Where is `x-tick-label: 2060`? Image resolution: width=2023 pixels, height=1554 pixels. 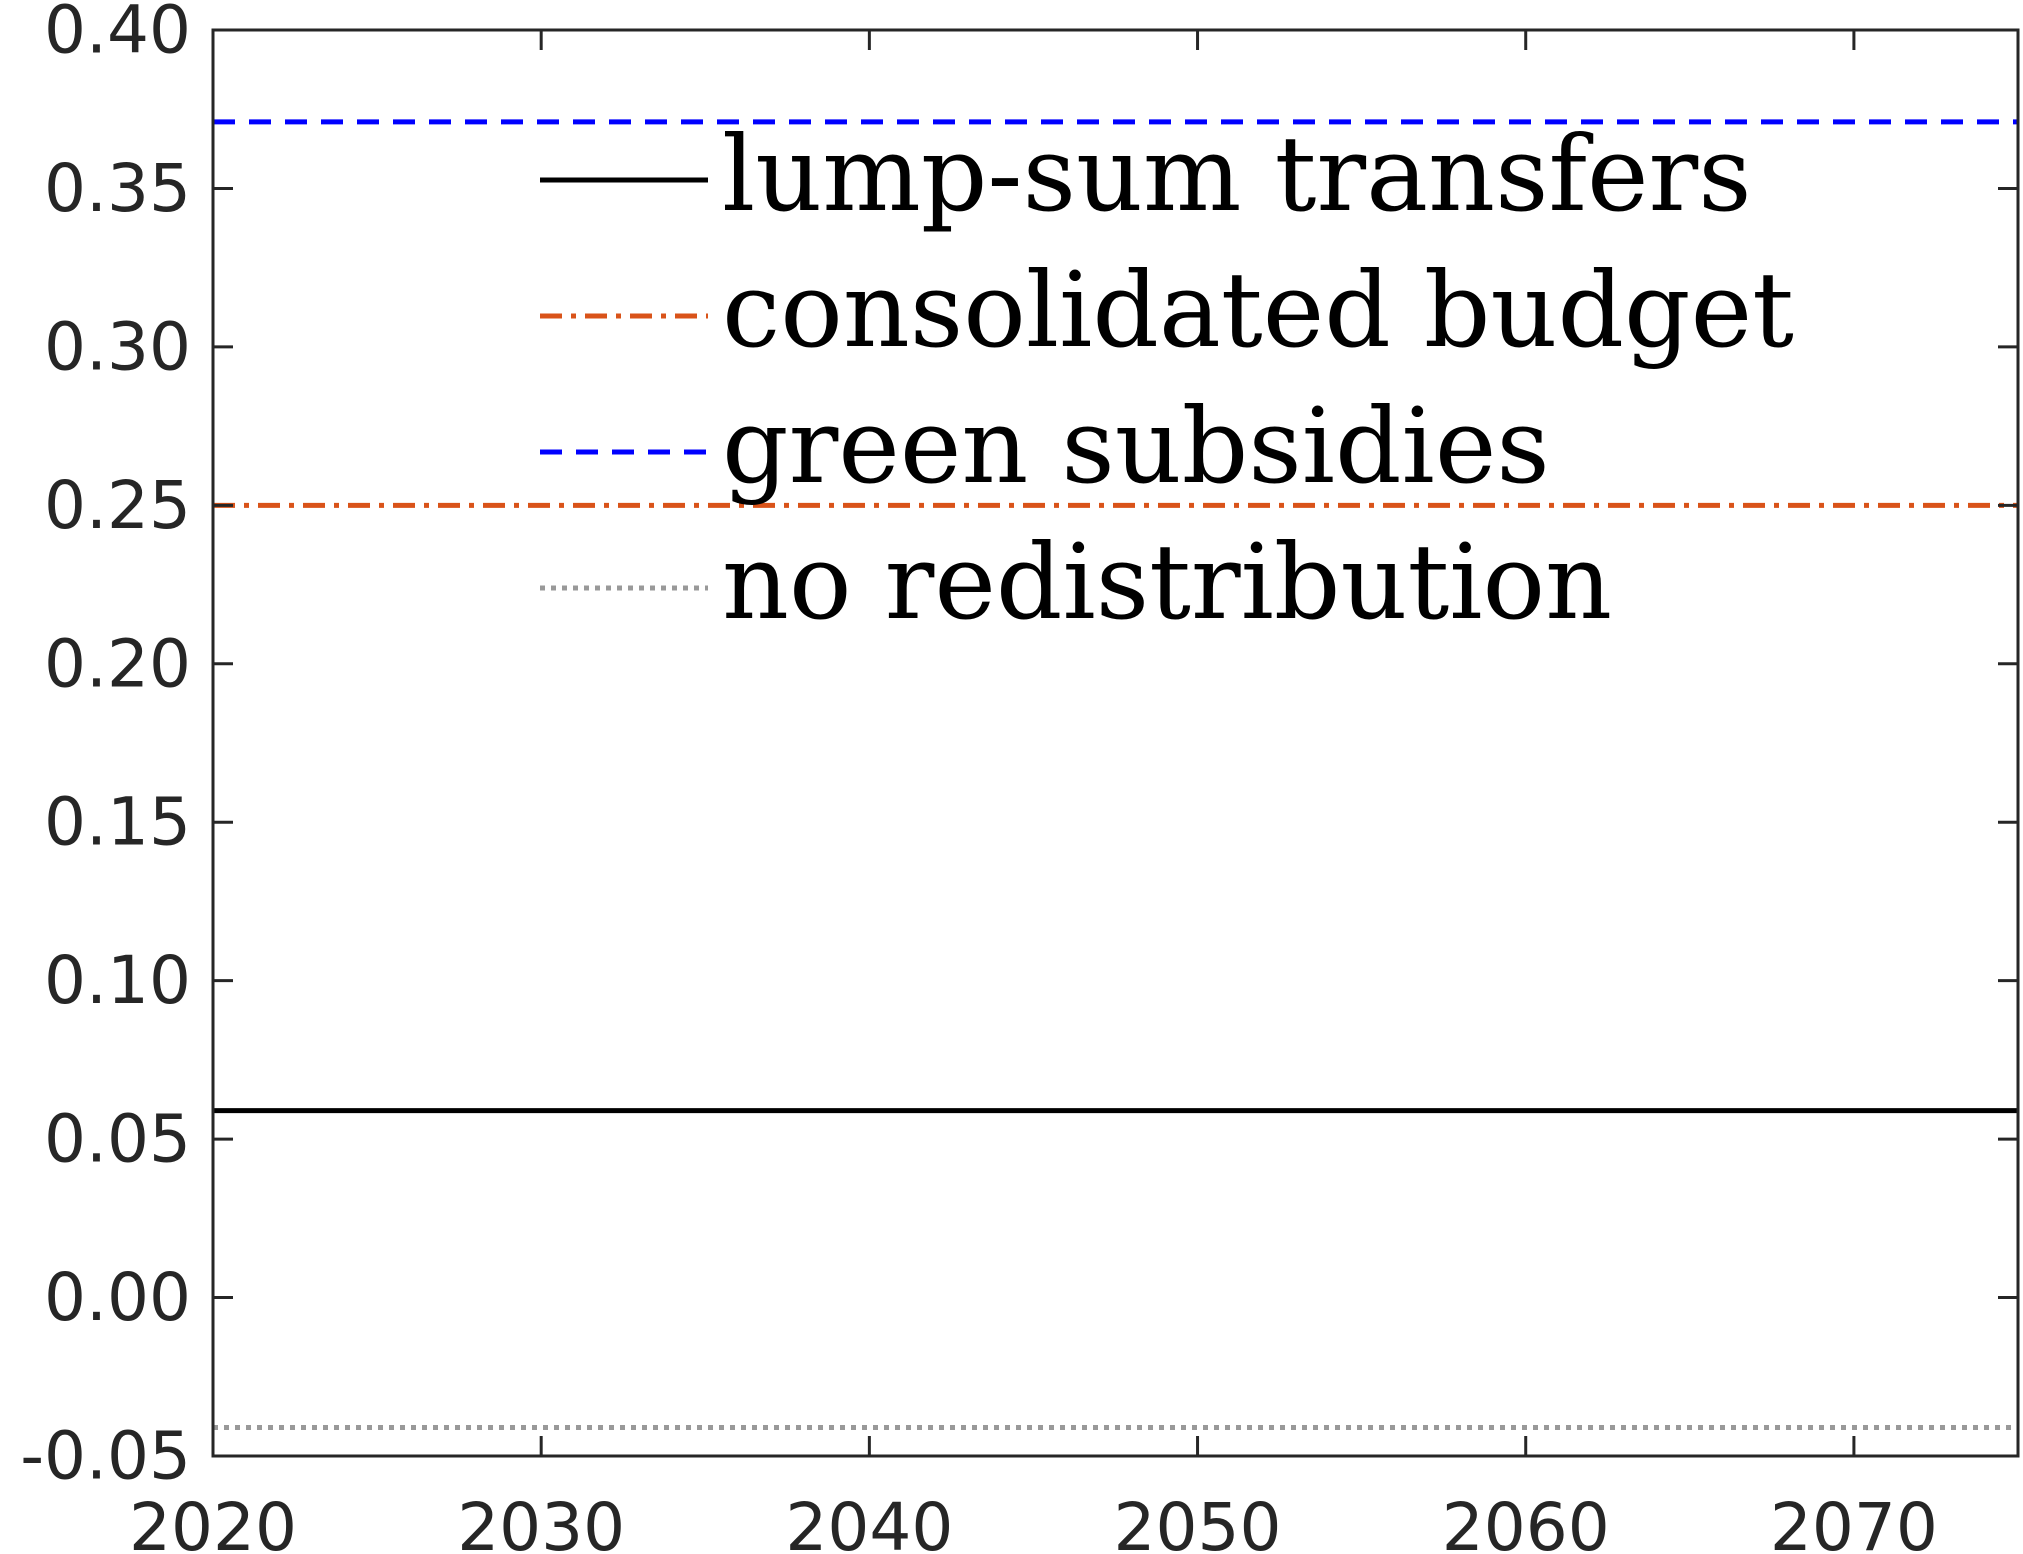 x-tick-label: 2060 is located at coordinates (1526, 1521).